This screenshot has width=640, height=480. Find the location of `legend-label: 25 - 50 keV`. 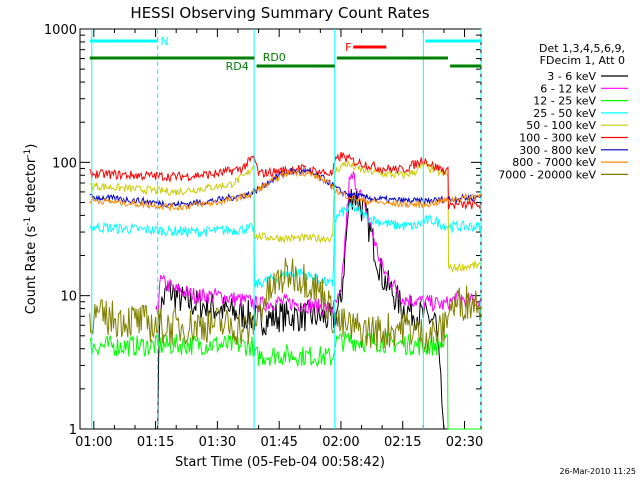

legend-label: 25 - 50 keV is located at coordinates (564, 113).